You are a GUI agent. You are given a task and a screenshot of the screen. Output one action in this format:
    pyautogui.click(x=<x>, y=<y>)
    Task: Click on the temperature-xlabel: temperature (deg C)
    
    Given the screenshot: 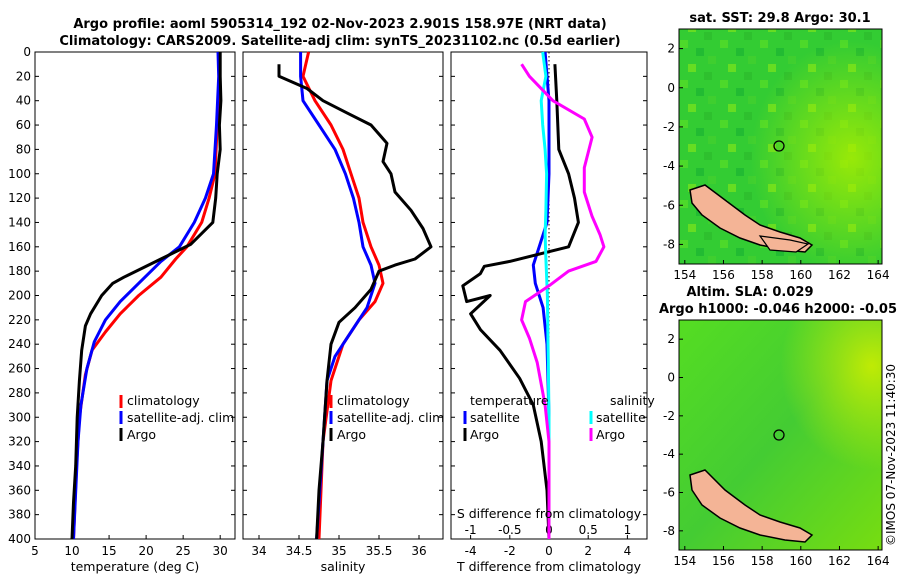 What is the action you would take?
    pyautogui.click(x=135, y=566)
    